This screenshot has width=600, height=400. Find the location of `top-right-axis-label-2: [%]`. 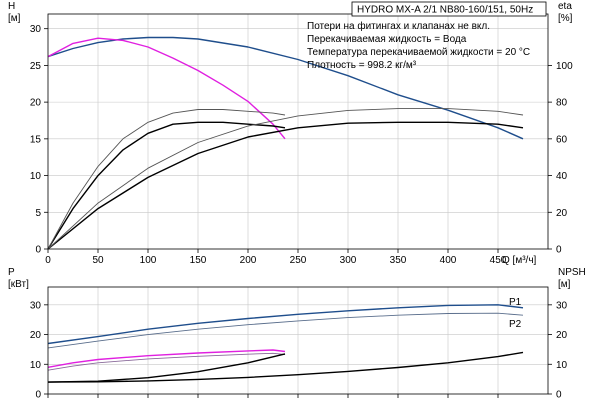

top-right-axis-label-2: [%] is located at coordinates (565, 18).